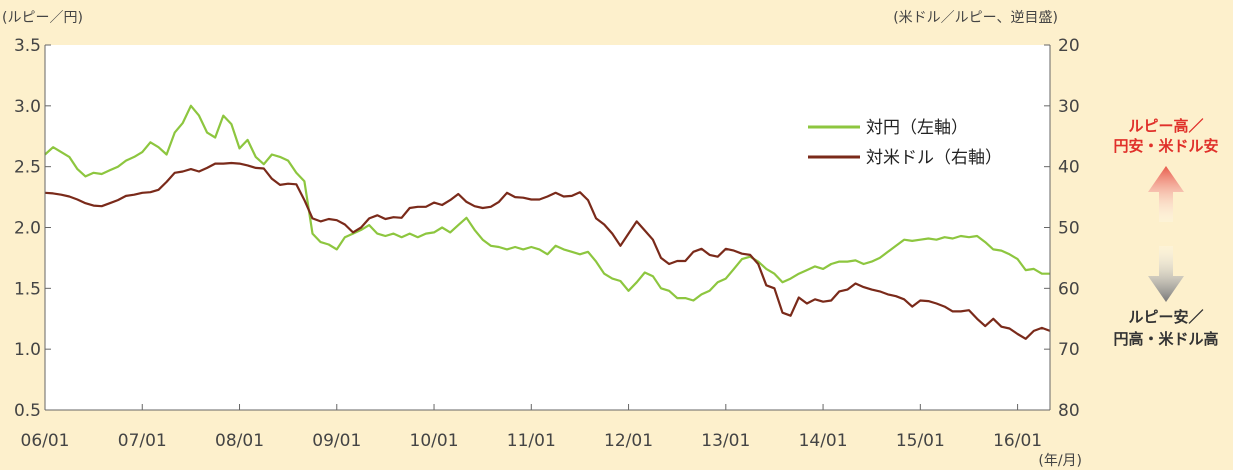 The height and width of the screenshot is (470, 1233). What do you see at coordinates (823, 441) in the screenshot?
I see `x-tick-label: 14/01` at bounding box center [823, 441].